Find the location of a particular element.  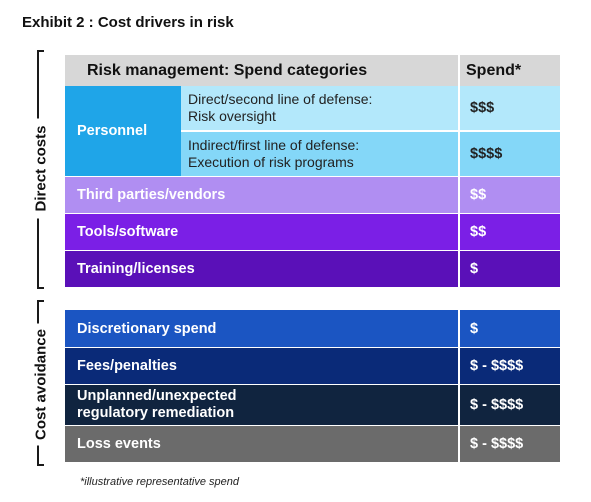

row-label: Tools/software is located at coordinates (262, 232).